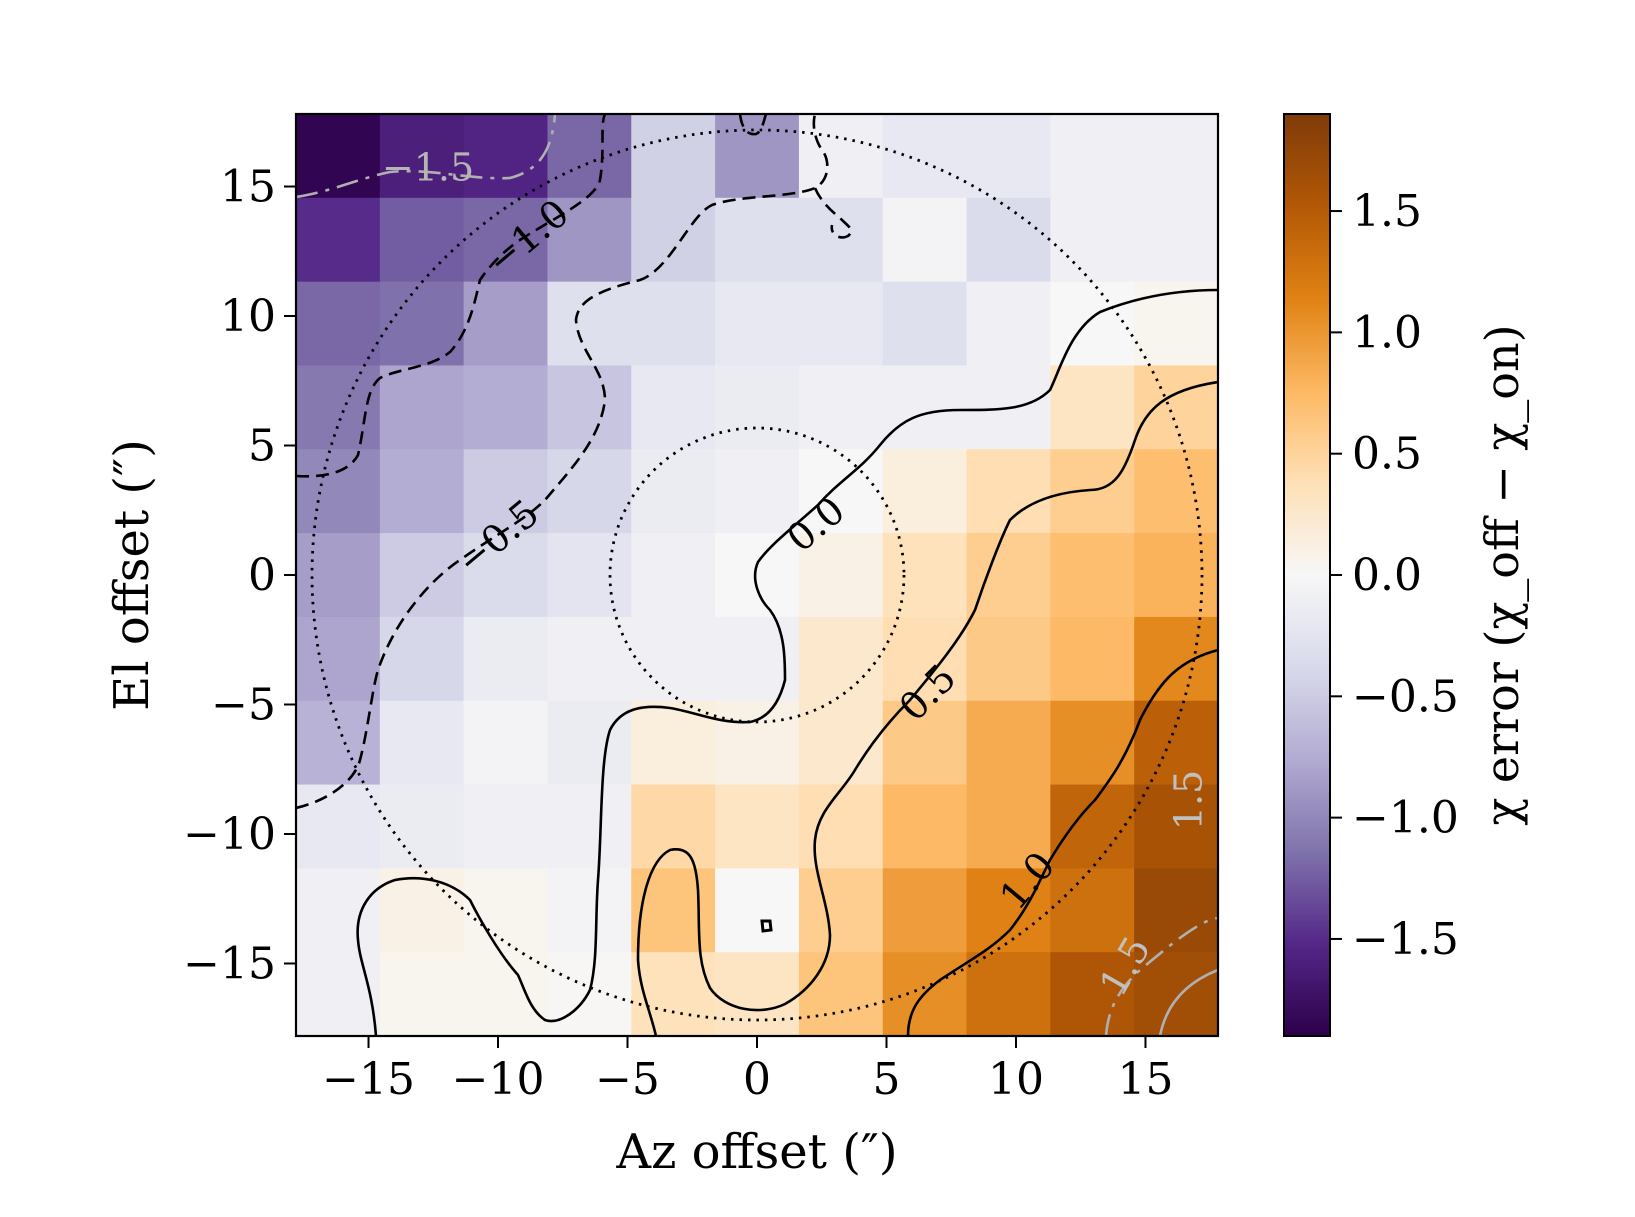  Describe the element at coordinates (1405, 696) in the screenshot. I see `colorbar-tick-label: −0.5` at that location.